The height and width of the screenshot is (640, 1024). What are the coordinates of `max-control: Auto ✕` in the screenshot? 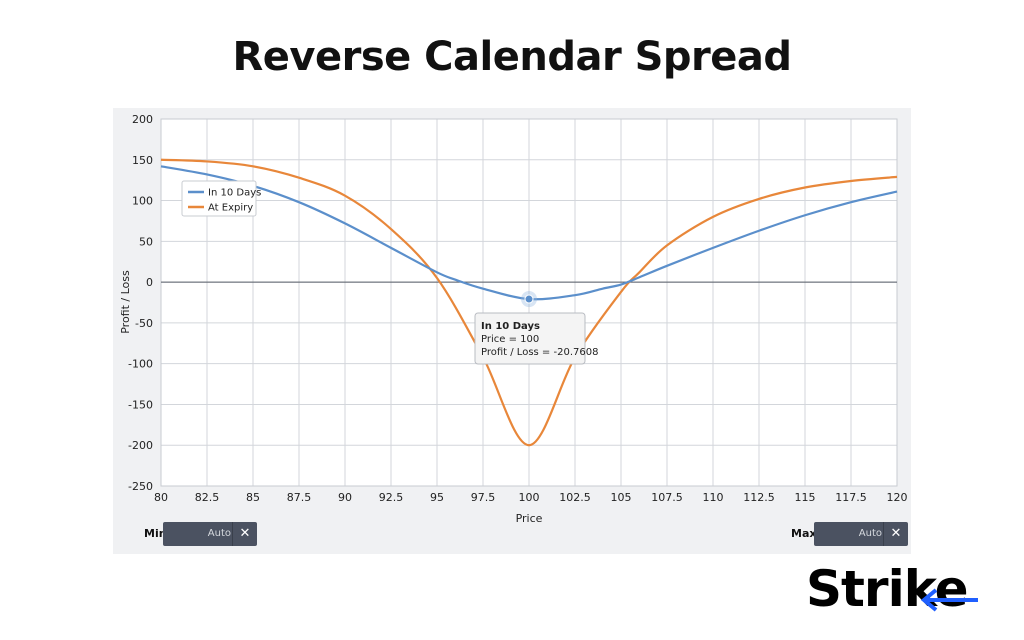 It's located at (861, 534).